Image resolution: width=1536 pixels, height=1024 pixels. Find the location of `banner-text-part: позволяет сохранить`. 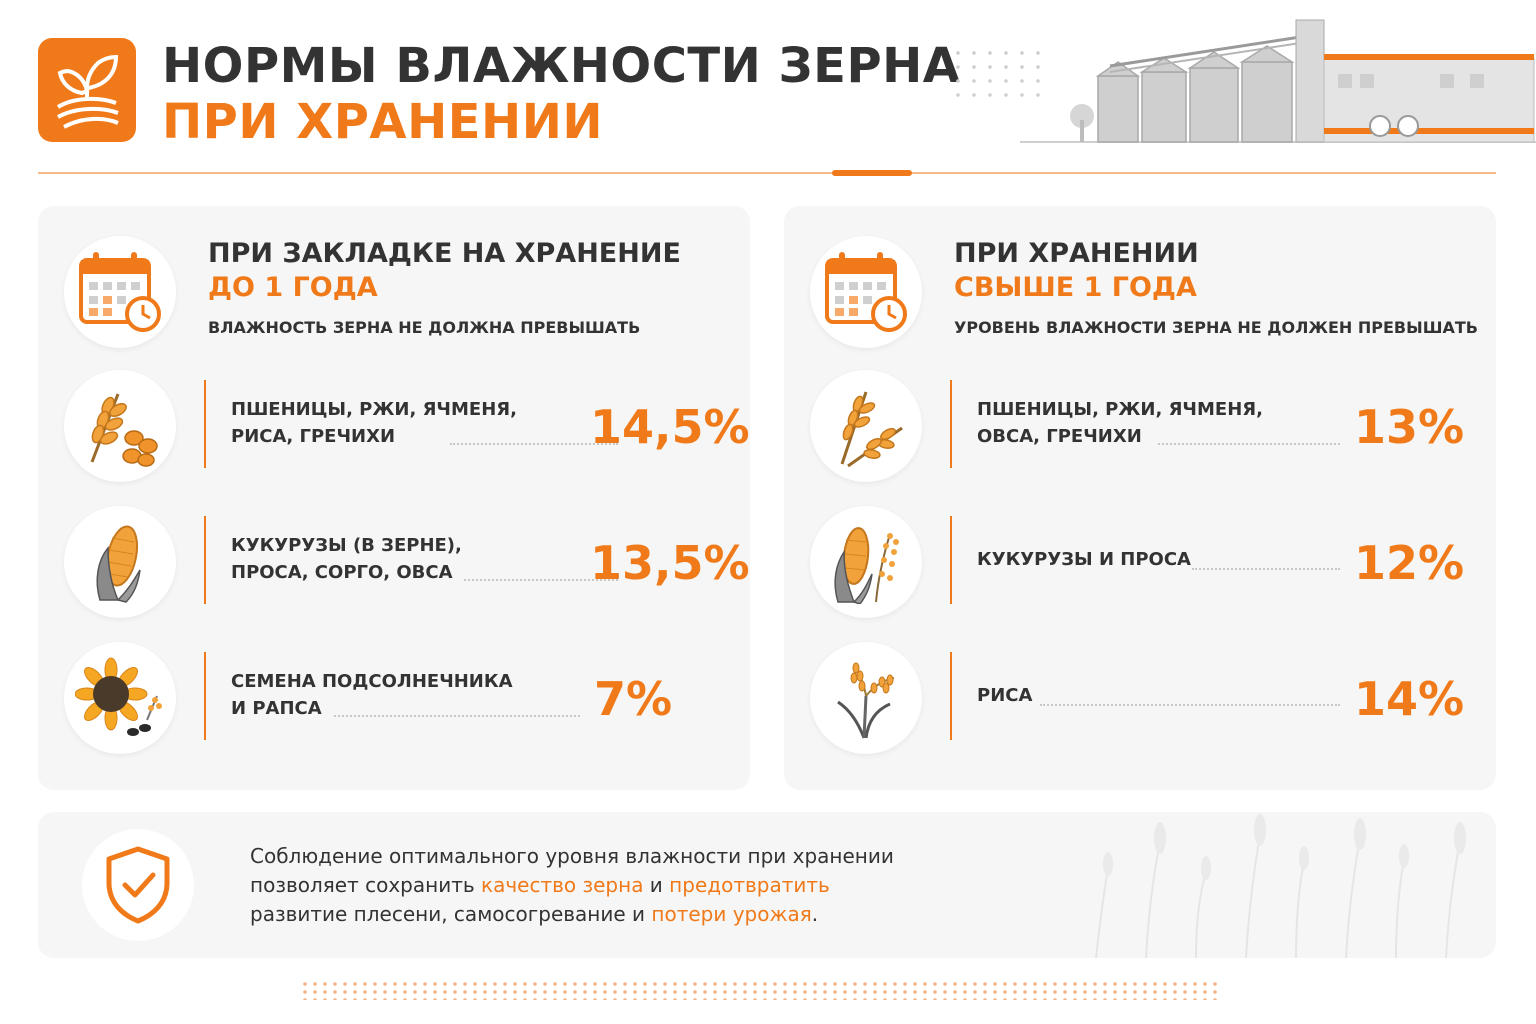

banner-text-part: позволяет сохранить is located at coordinates (365, 885).